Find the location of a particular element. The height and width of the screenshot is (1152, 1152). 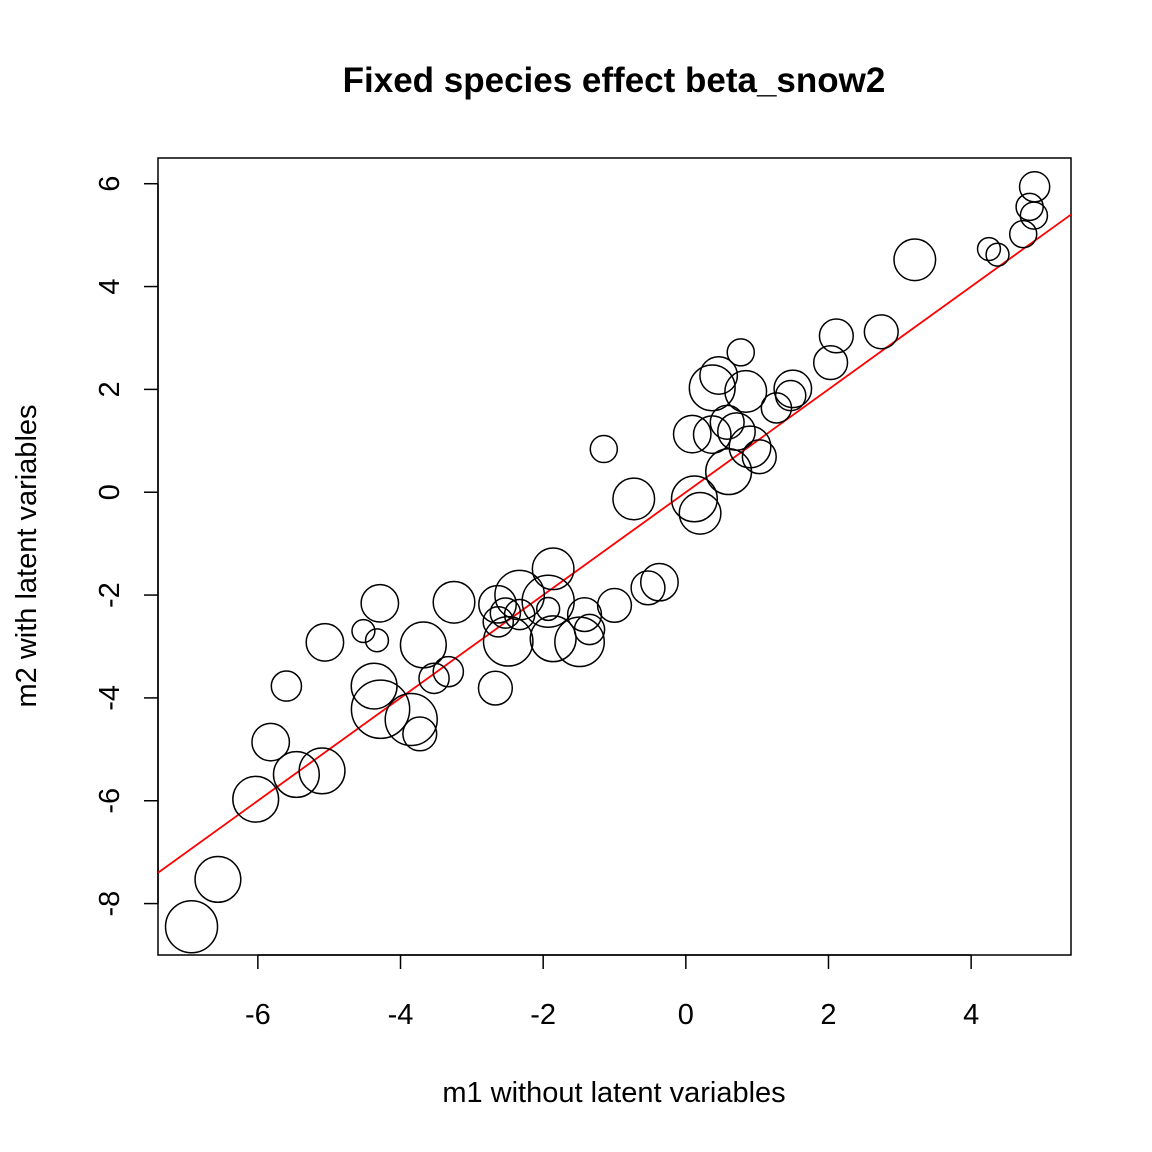

y-tick-label: -2 is located at coordinates (110, 595).